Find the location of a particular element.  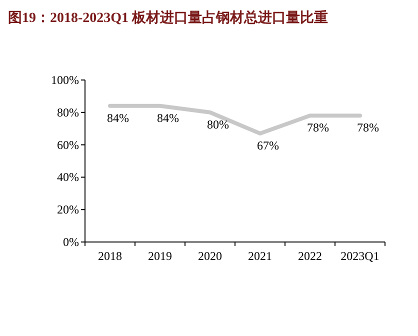

x-tick-label: 2023Q1 is located at coordinates (360, 256).